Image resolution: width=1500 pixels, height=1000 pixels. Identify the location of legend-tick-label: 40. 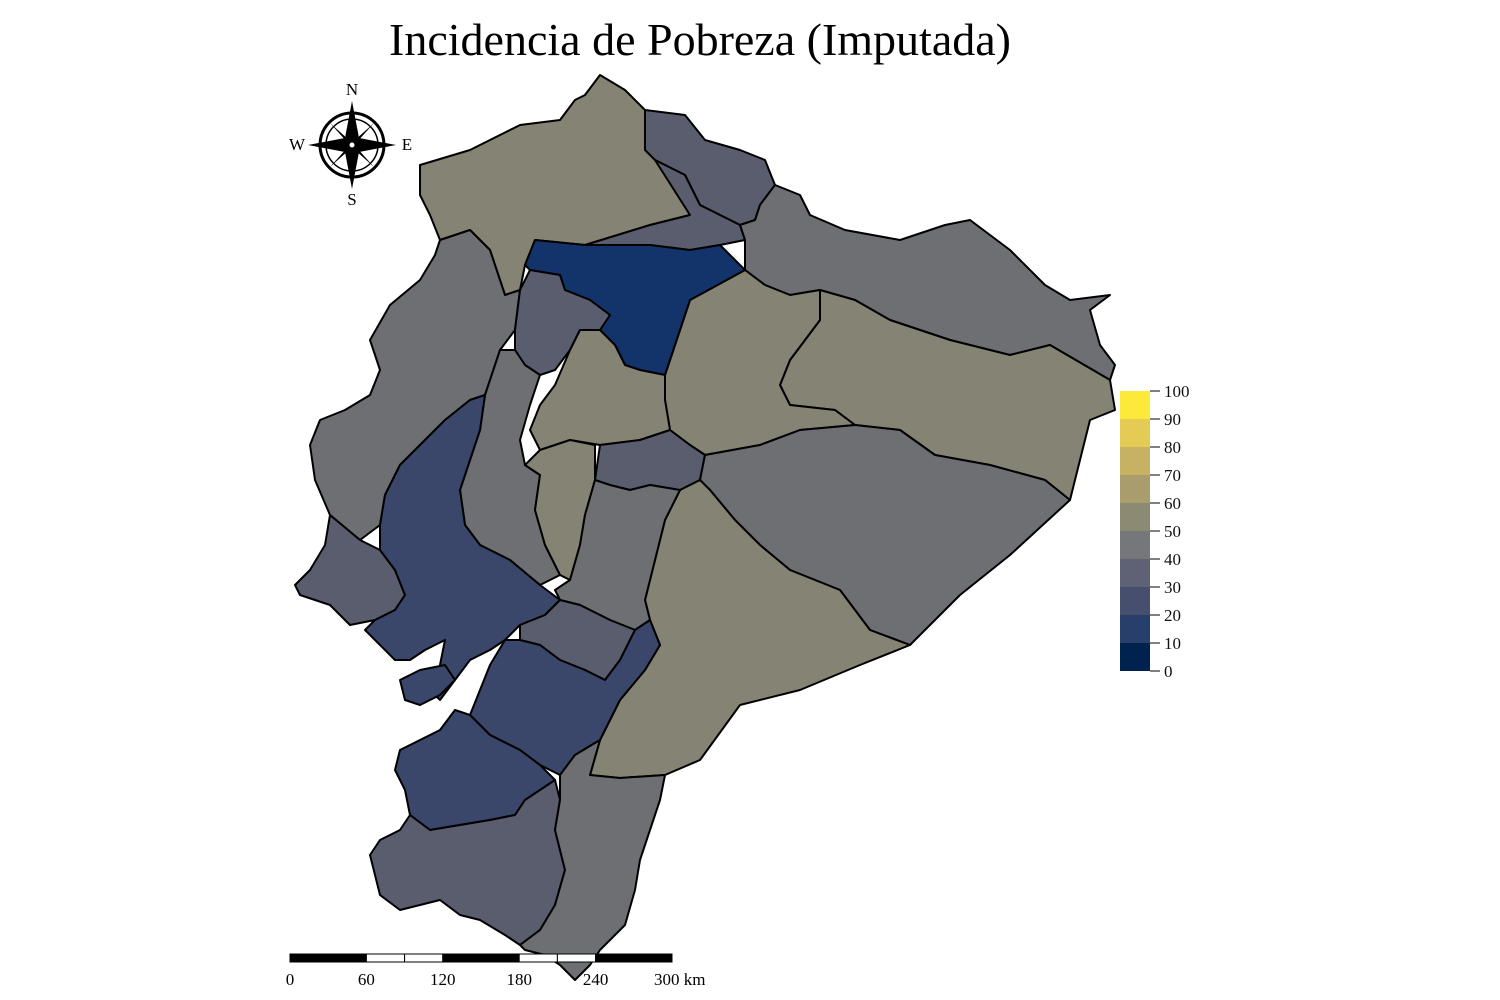
(1172, 559).